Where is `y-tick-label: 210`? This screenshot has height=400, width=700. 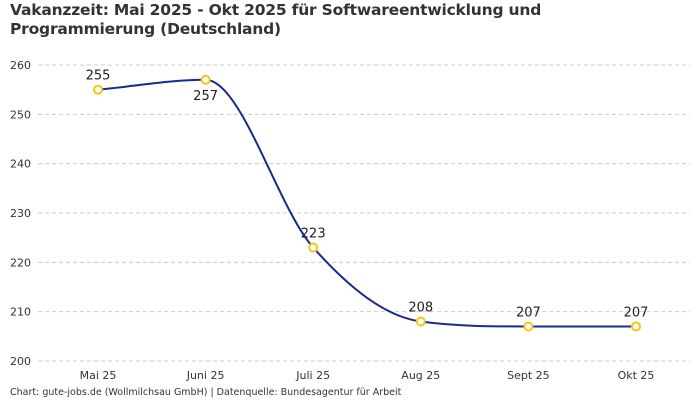
y-tick-label: 210 is located at coordinates (20, 312).